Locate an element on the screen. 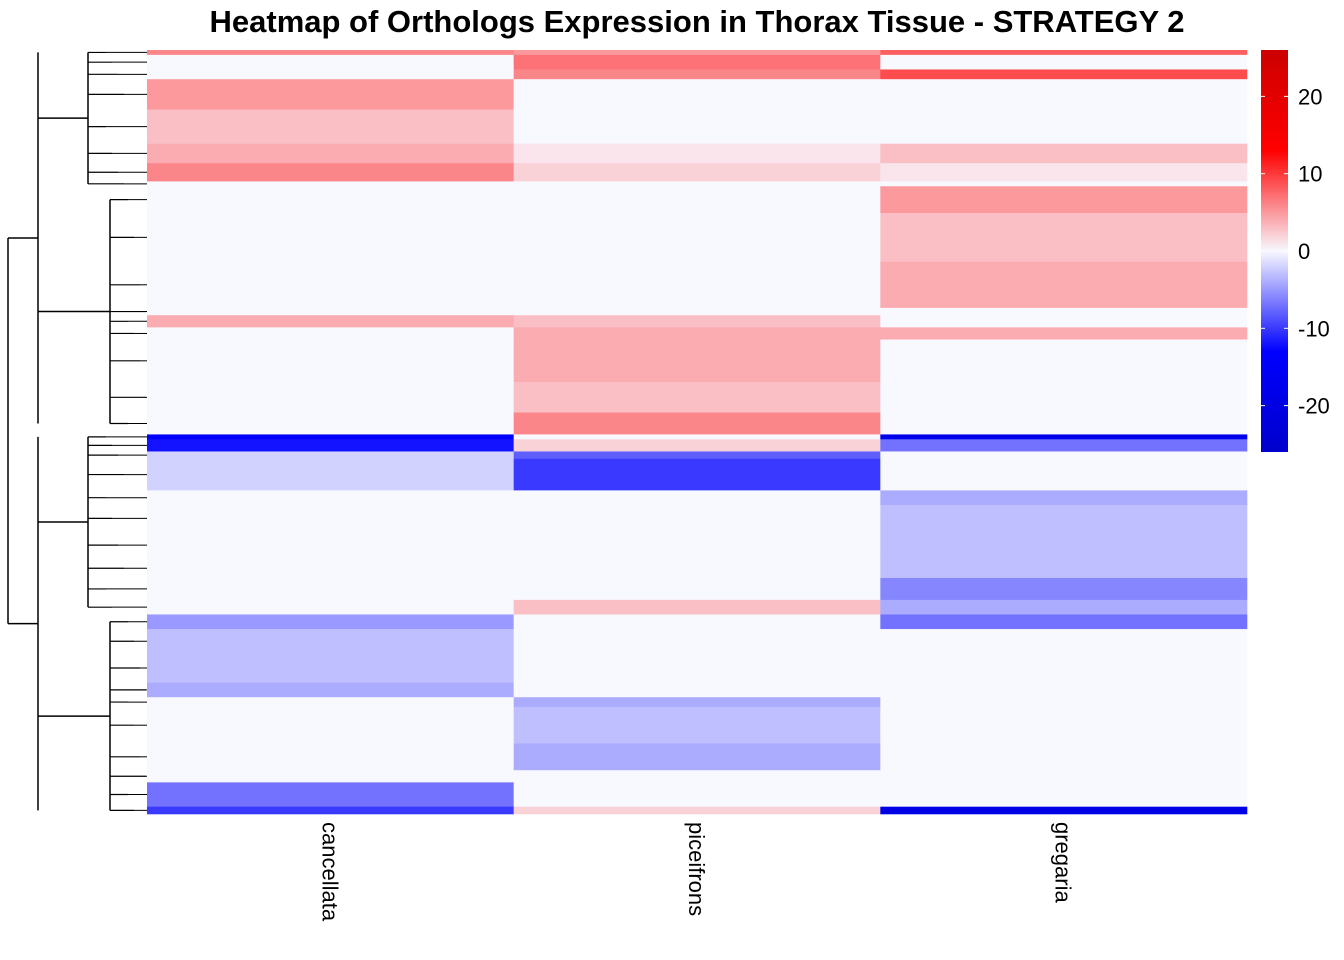 Image resolution: width=1344 pixels, height=960 pixels. column-labels: cancellata piceifrons gregaria is located at coordinates (696, 872).